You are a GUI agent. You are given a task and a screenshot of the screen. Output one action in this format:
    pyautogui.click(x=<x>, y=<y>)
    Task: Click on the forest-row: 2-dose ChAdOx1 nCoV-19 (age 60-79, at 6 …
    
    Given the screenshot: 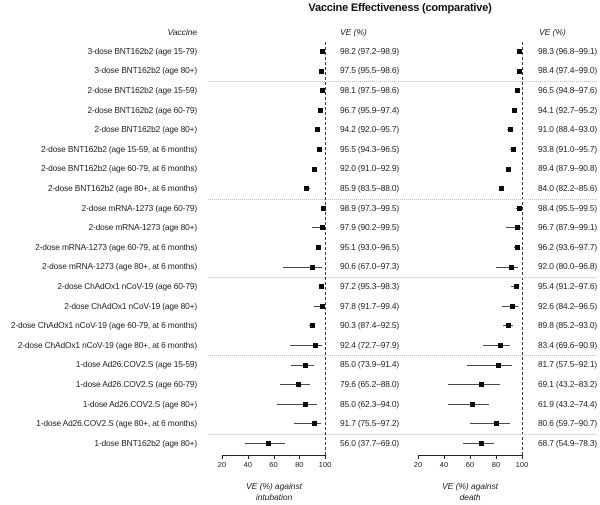 What is the action you would take?
    pyautogui.click(x=300, y=326)
    